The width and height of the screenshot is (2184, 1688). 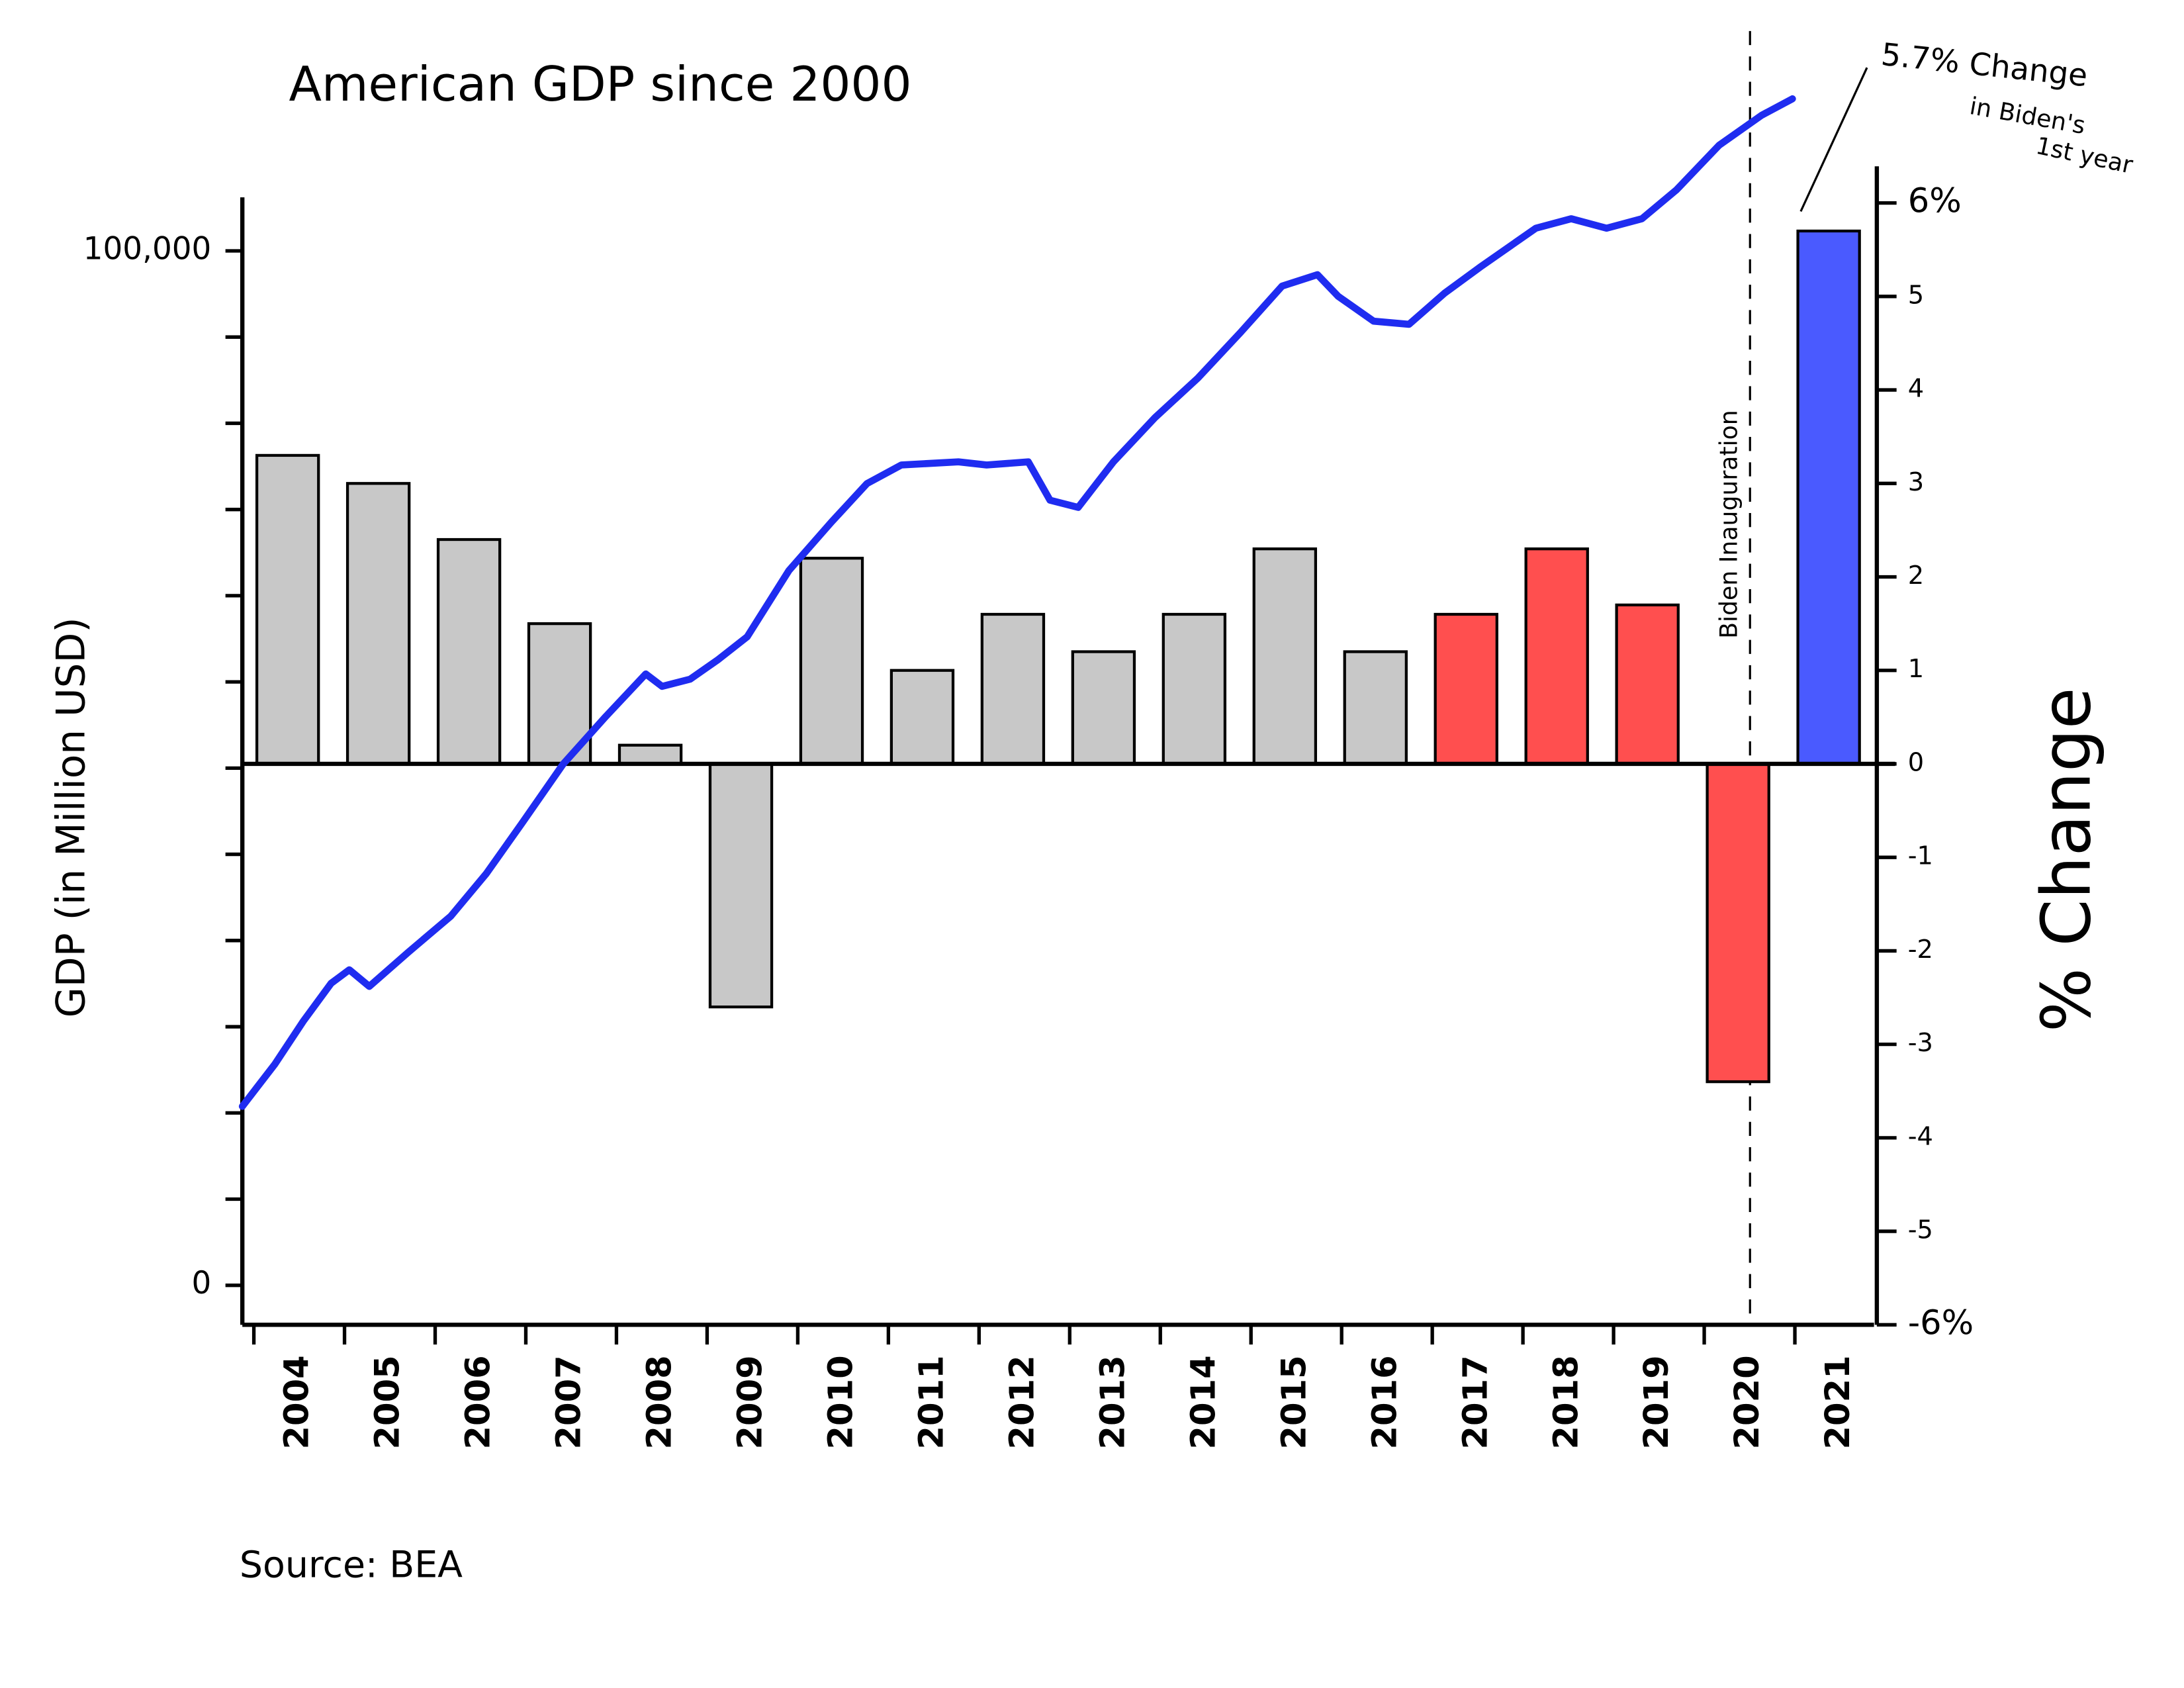 I want to click on x-tick-label: 2013, so click(x=1112, y=1402).